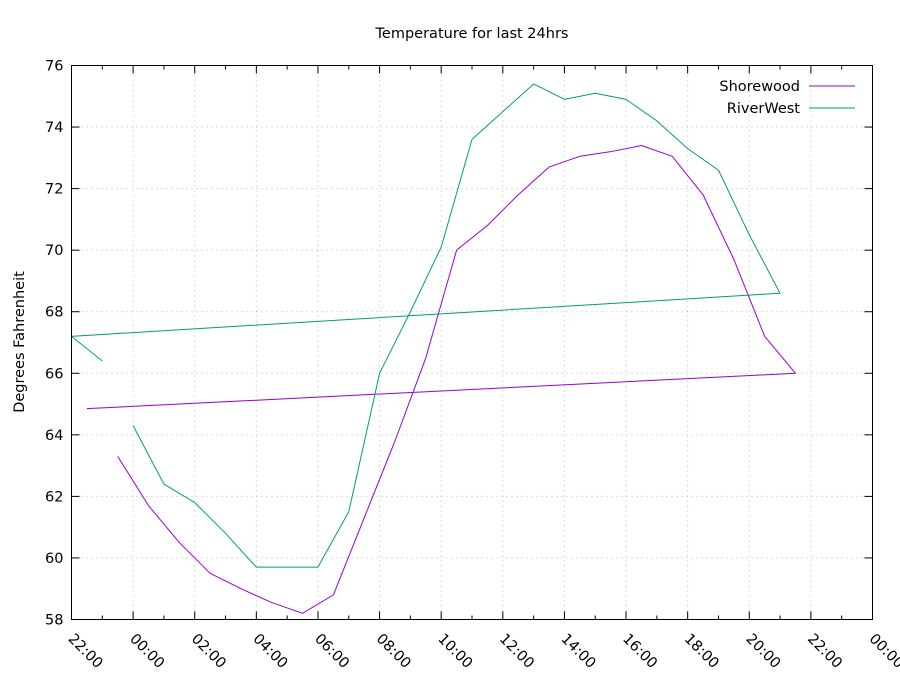 Image resolution: width=900 pixels, height=700 pixels. What do you see at coordinates (472, 34) in the screenshot?
I see `chart-title: Temperature for last 24hrs` at bounding box center [472, 34].